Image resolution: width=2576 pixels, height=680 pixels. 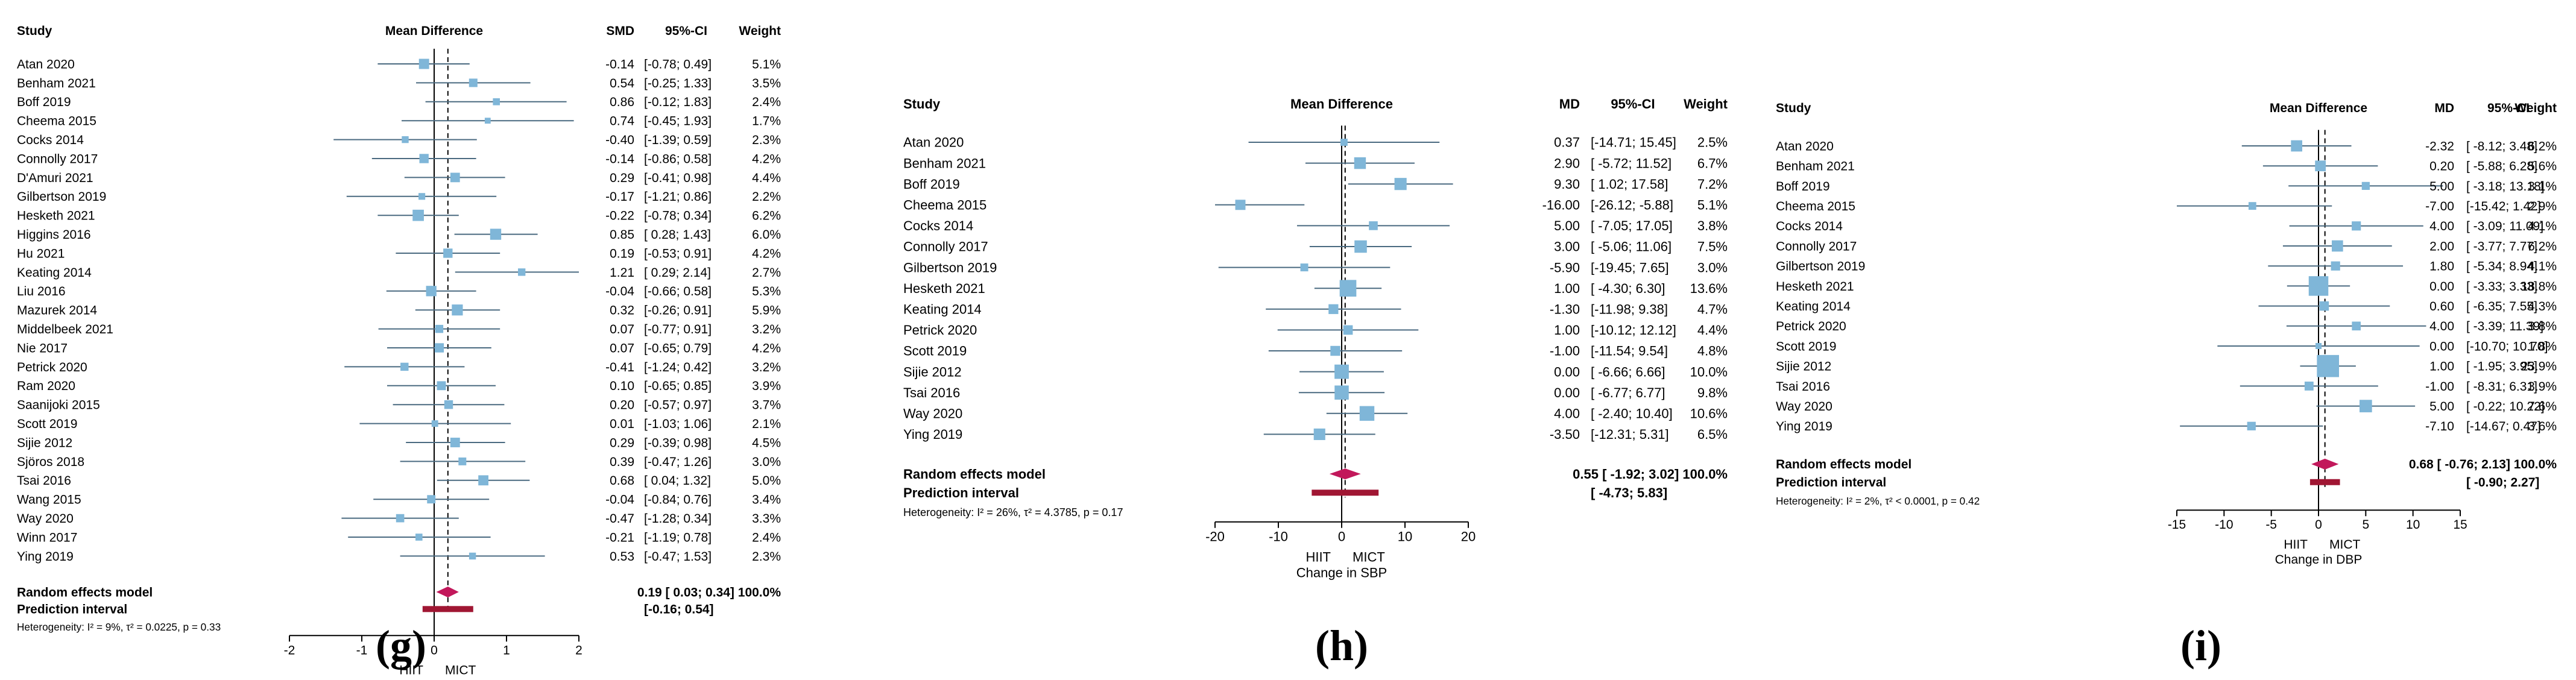 What do you see at coordinates (931, 184) in the screenshot?
I see `study-label: Boff 2019` at bounding box center [931, 184].